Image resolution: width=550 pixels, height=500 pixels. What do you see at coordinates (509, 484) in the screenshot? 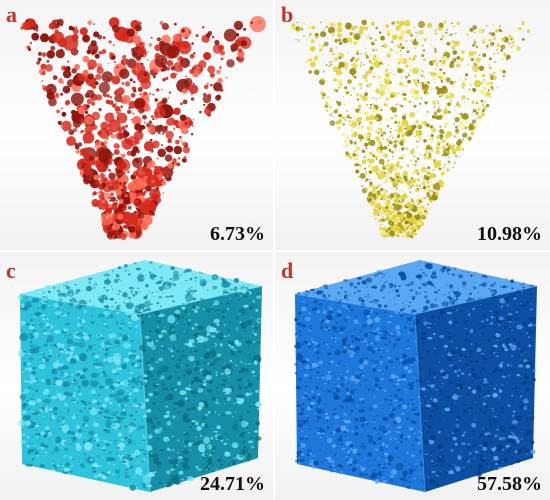
I see `porosity-label-d: 57.58%` at bounding box center [509, 484].